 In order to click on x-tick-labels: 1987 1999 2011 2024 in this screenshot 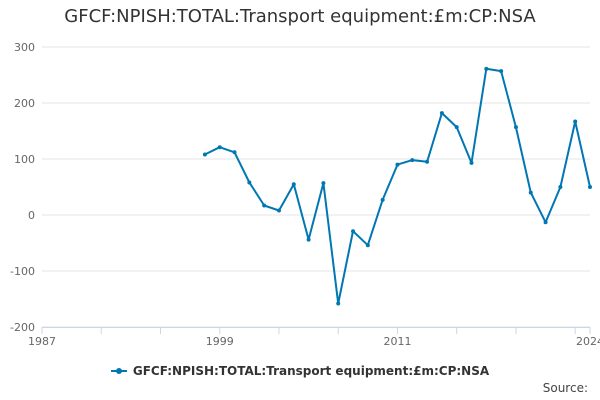, I will do `click(314, 341)`.